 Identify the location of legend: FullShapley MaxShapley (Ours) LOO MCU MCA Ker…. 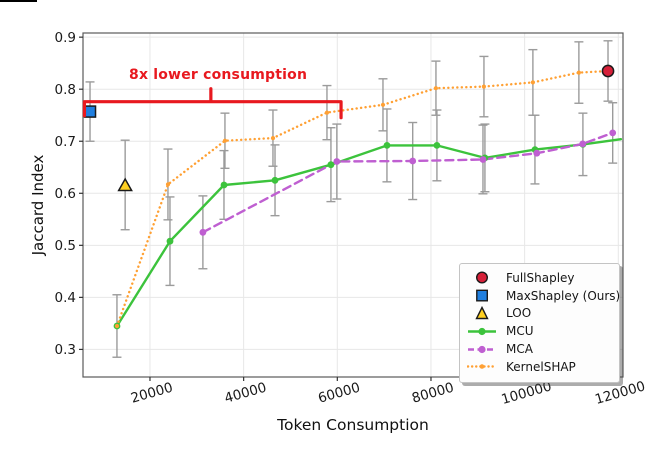
(539, 323).